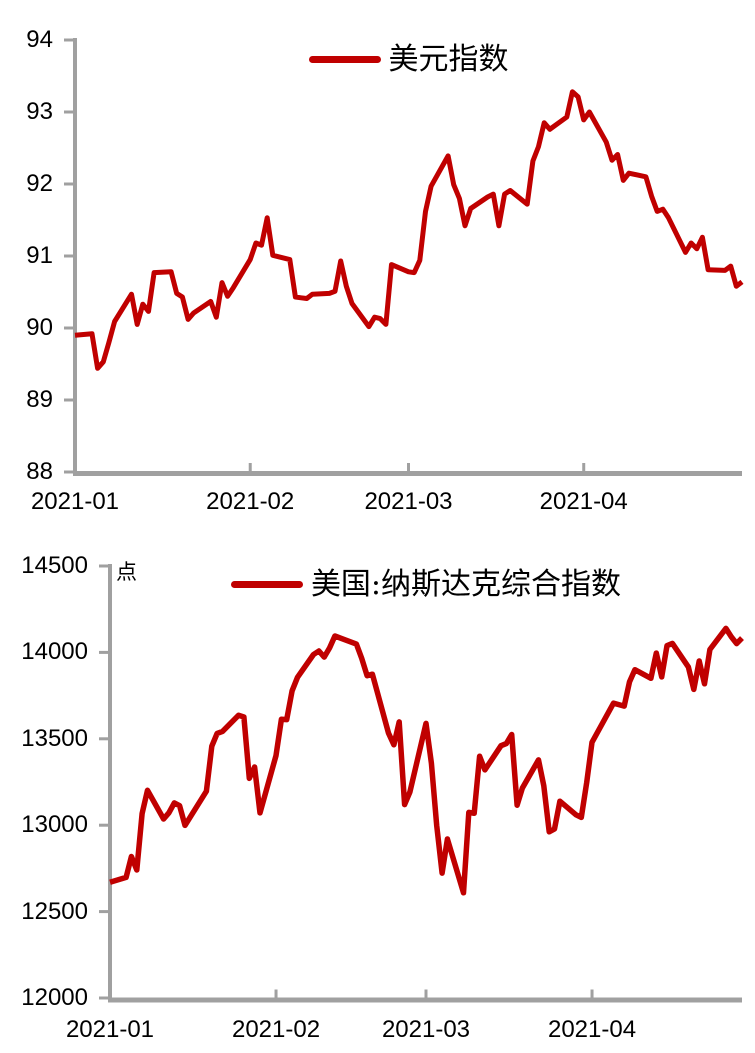 This screenshot has height=1053, width=755. I want to click on y-tick-label: 13000, so click(54, 825).